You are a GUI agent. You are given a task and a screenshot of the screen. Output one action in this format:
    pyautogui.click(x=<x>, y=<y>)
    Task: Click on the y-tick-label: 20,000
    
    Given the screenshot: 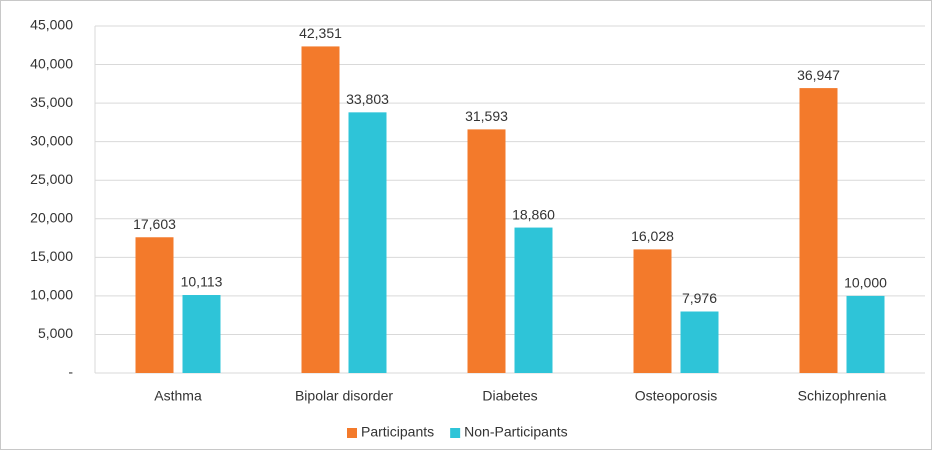 What is the action you would take?
    pyautogui.click(x=51, y=217)
    